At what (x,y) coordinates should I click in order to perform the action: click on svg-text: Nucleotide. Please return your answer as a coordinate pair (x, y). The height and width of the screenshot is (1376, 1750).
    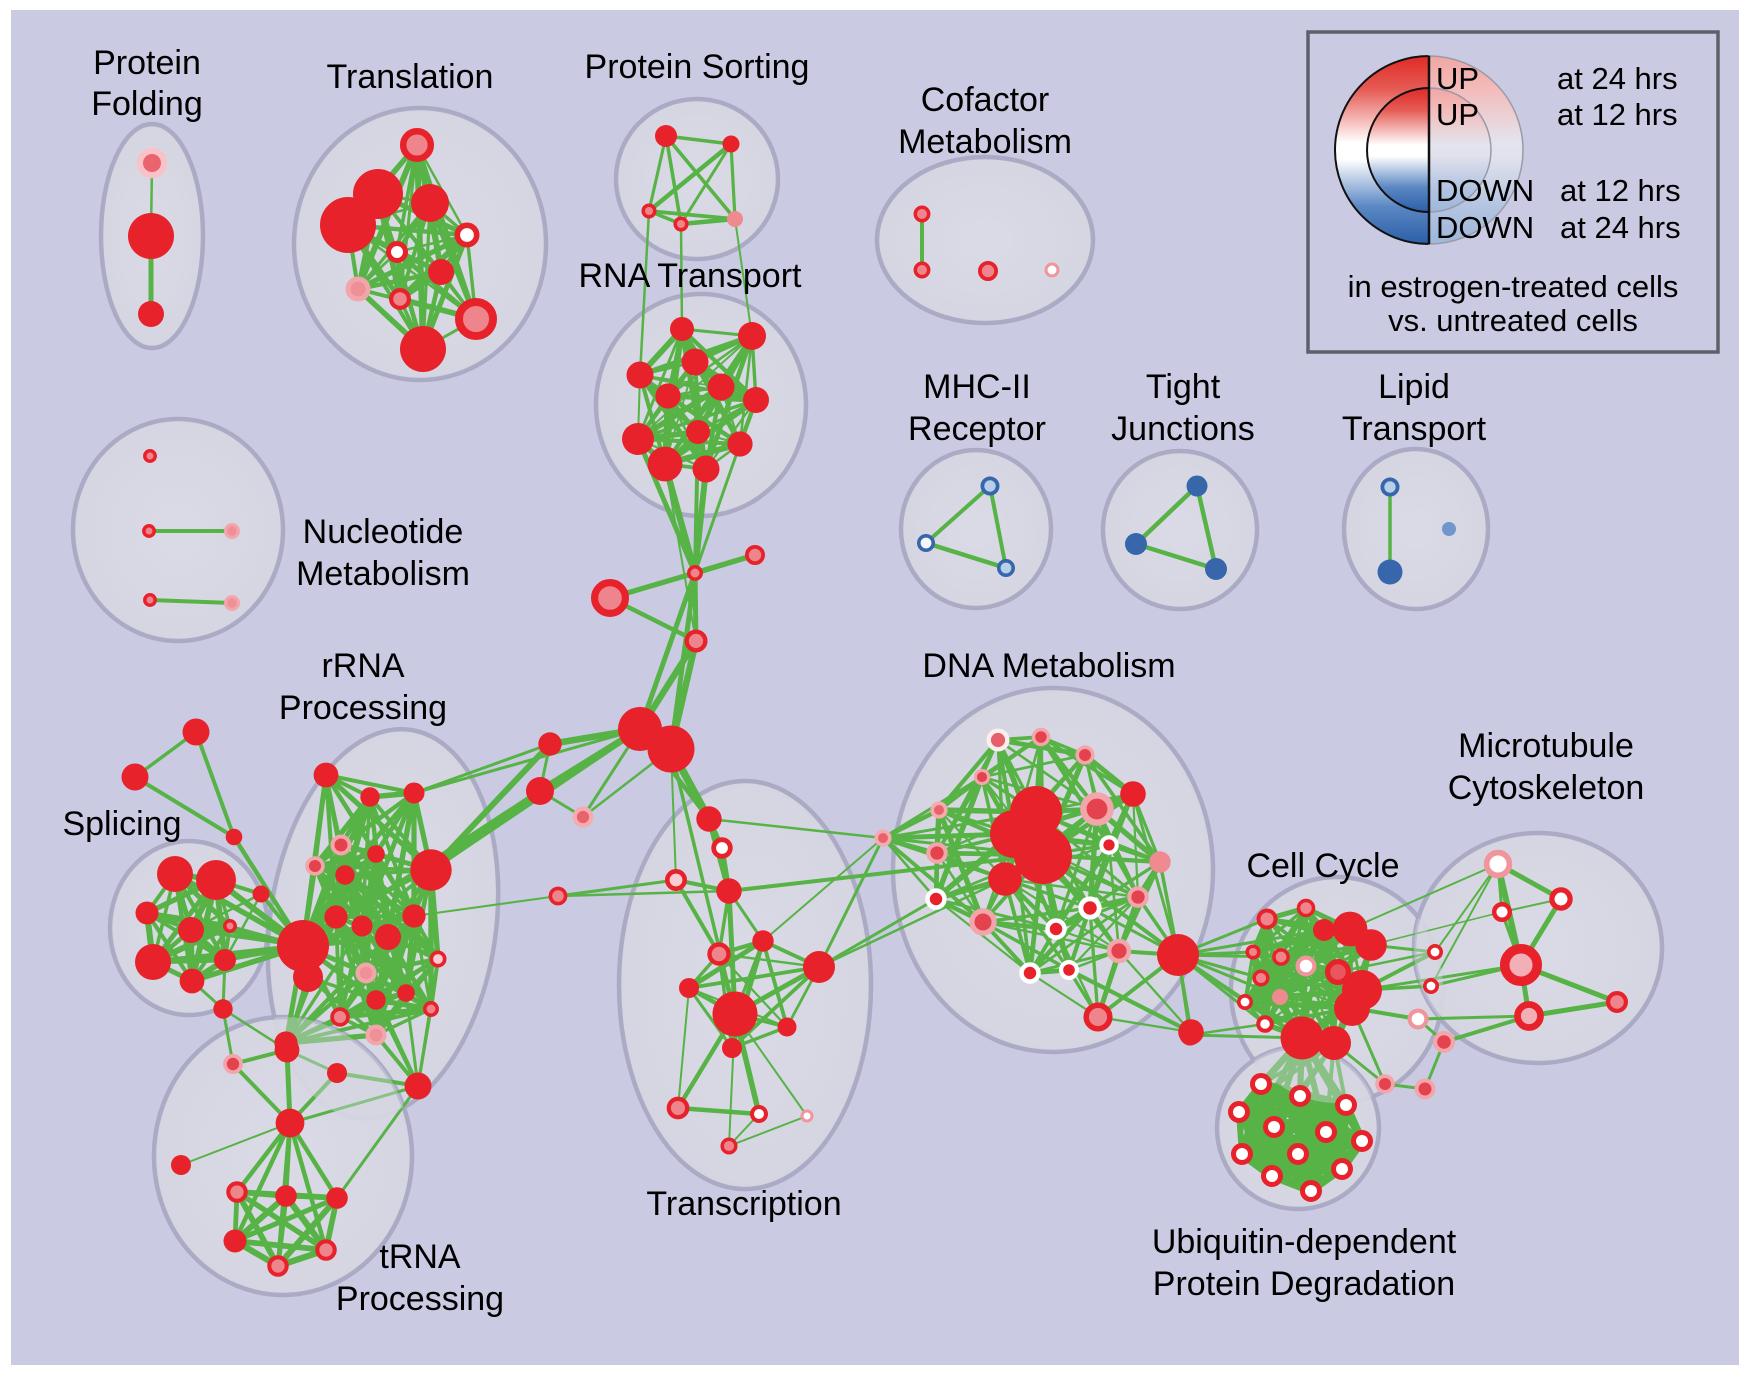
    Looking at the image, I should click on (383, 532).